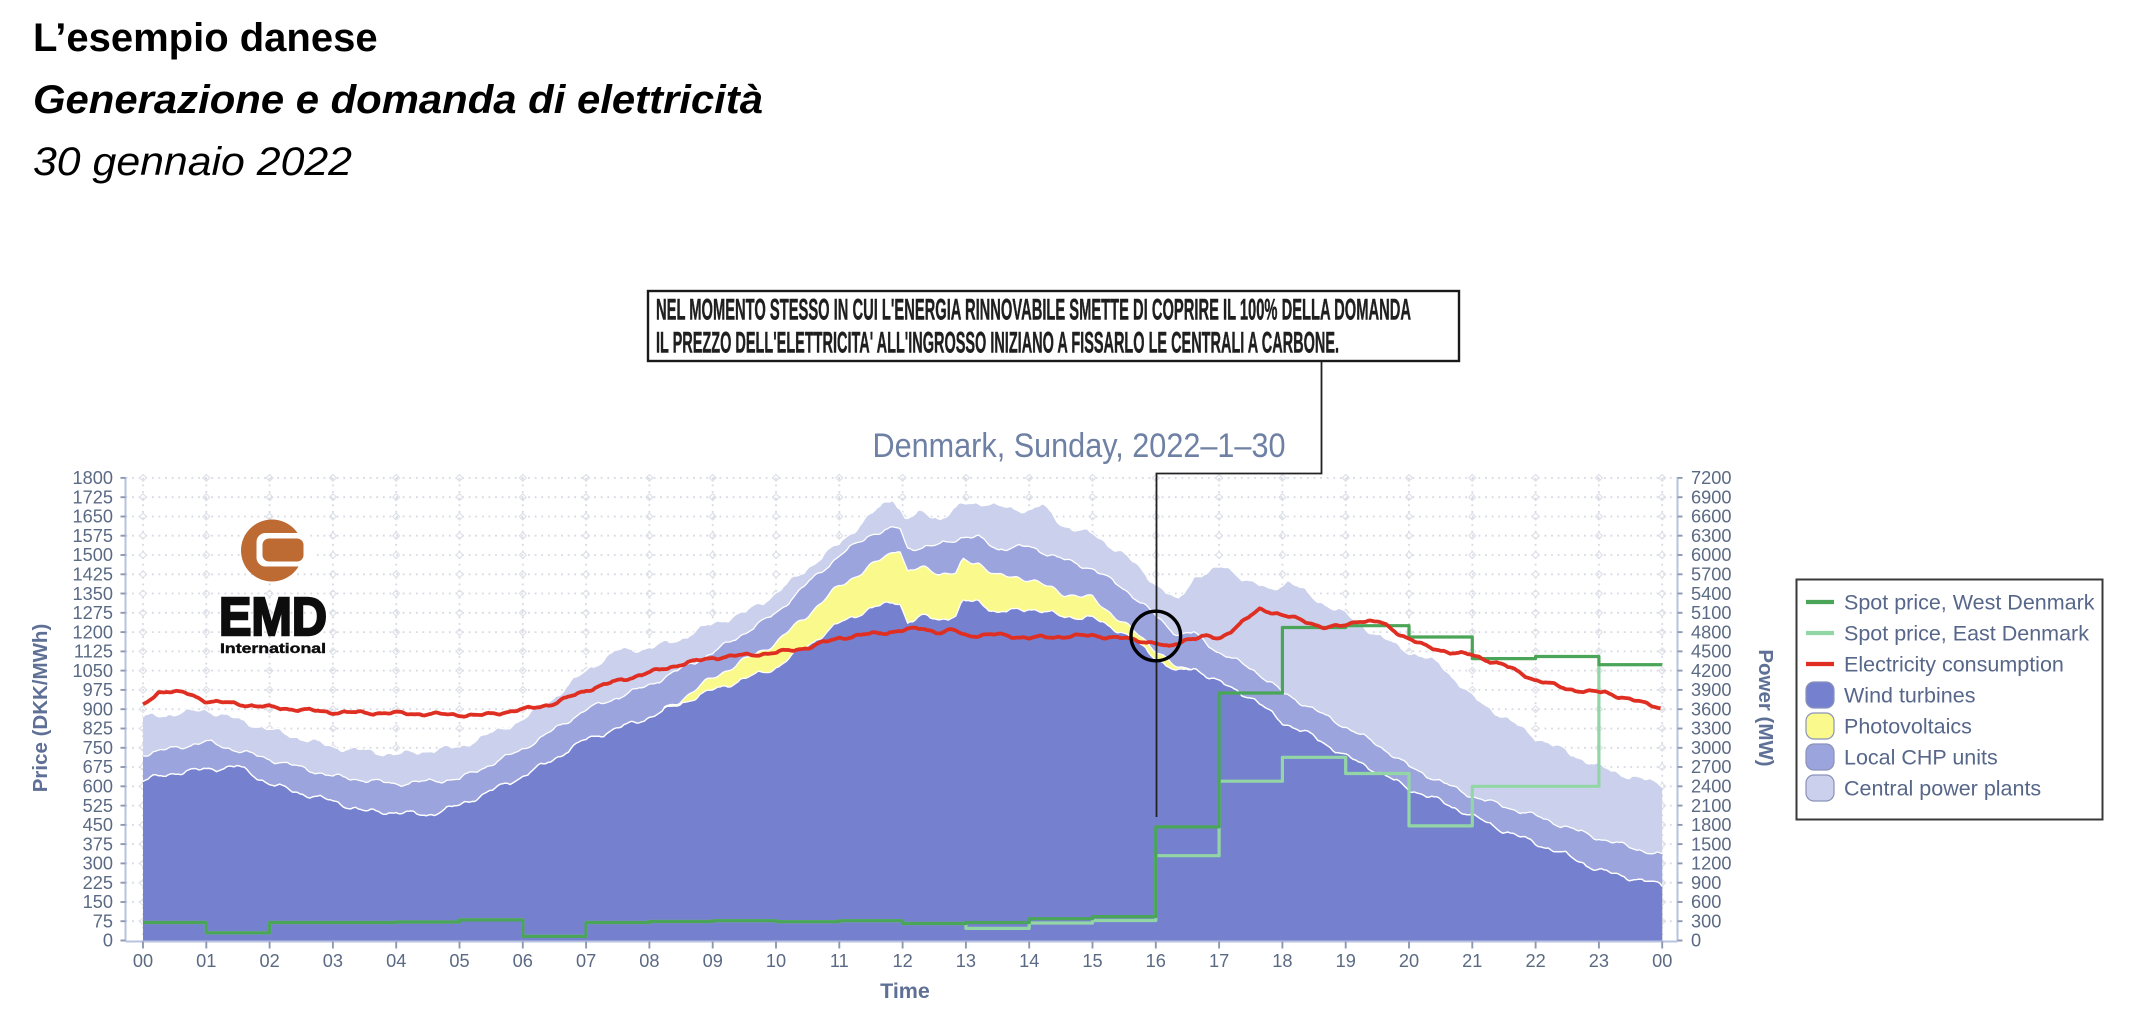 This screenshot has width=2138, height=1012. What do you see at coordinates (93, 613) in the screenshot?
I see `svg-text: 1275` at bounding box center [93, 613].